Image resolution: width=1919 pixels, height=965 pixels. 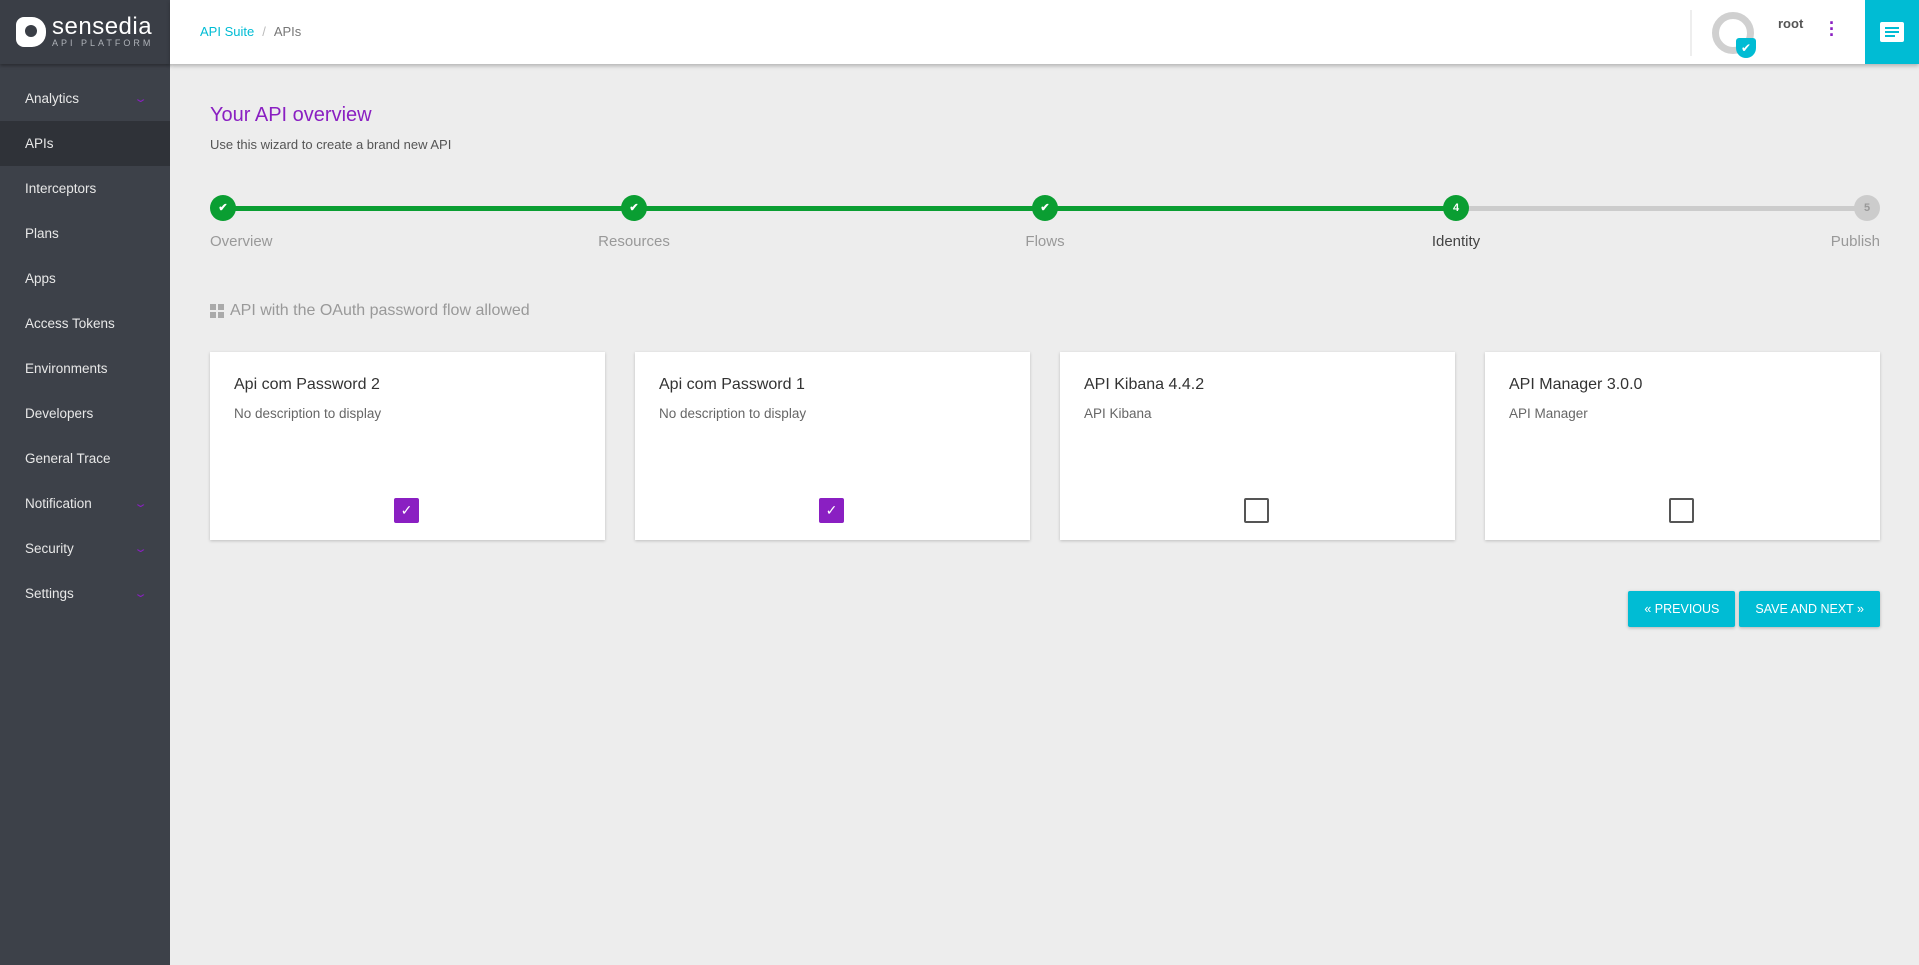 What do you see at coordinates (49, 593) in the screenshot?
I see `sidebar-item-label: Settings` at bounding box center [49, 593].